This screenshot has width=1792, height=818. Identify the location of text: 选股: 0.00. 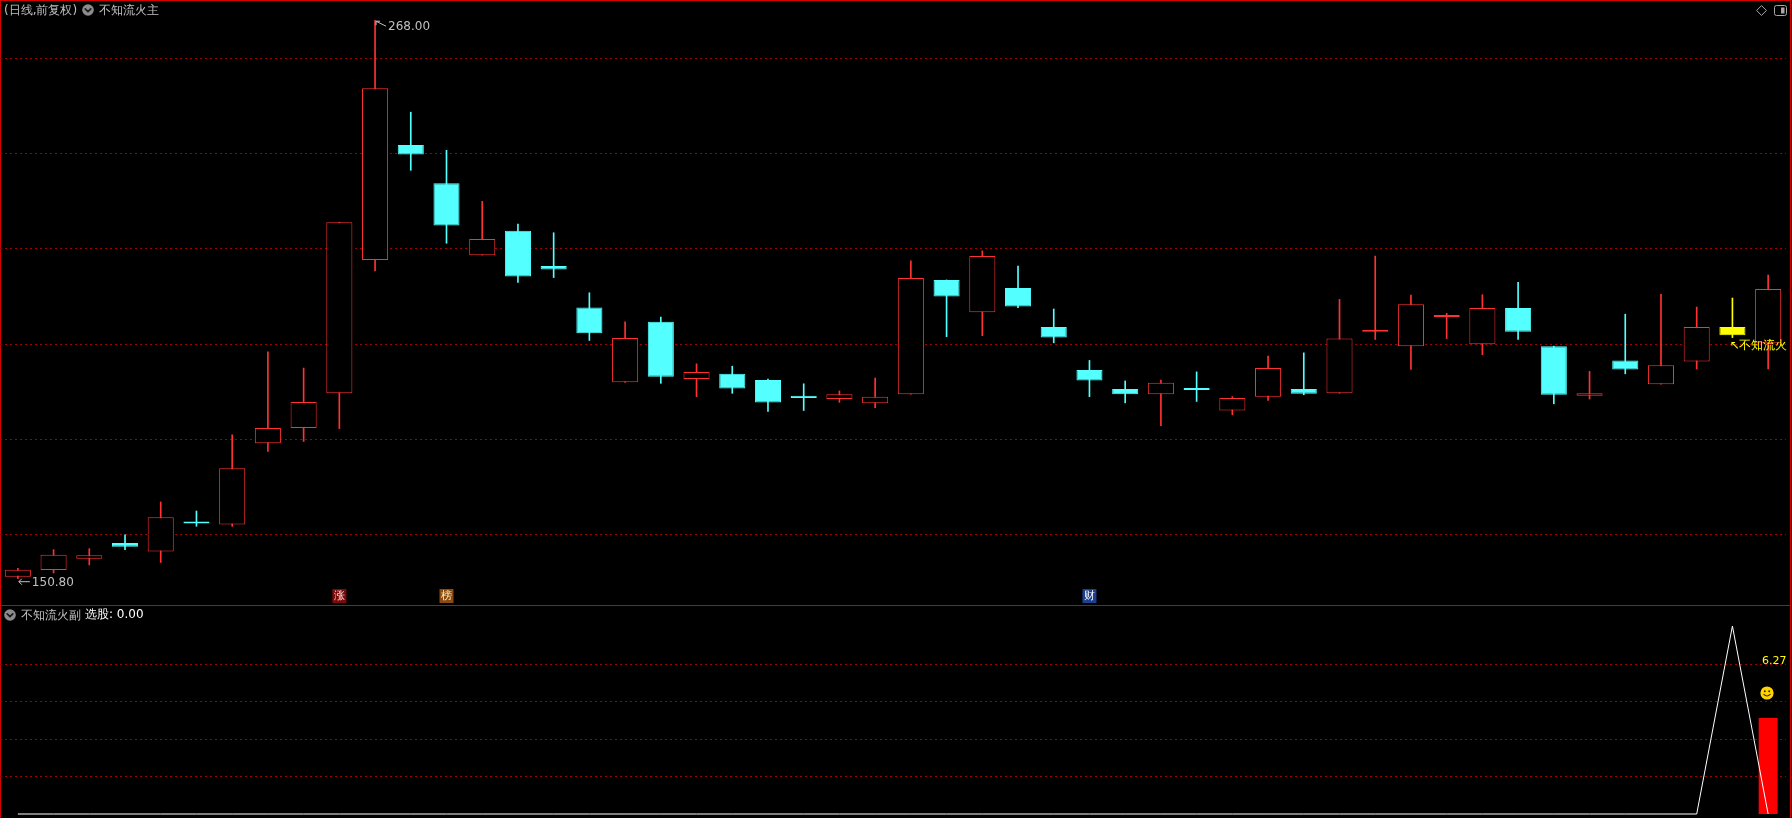
(114, 614).